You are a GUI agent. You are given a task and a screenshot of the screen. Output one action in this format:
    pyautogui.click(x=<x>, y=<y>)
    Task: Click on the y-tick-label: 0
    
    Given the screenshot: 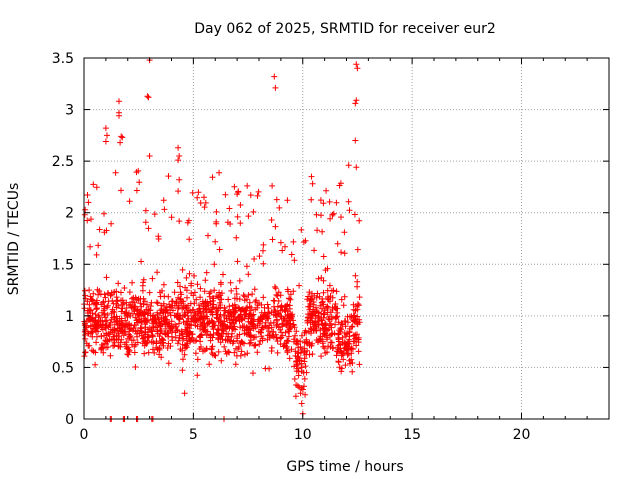 What is the action you would take?
    pyautogui.click(x=69, y=420)
    